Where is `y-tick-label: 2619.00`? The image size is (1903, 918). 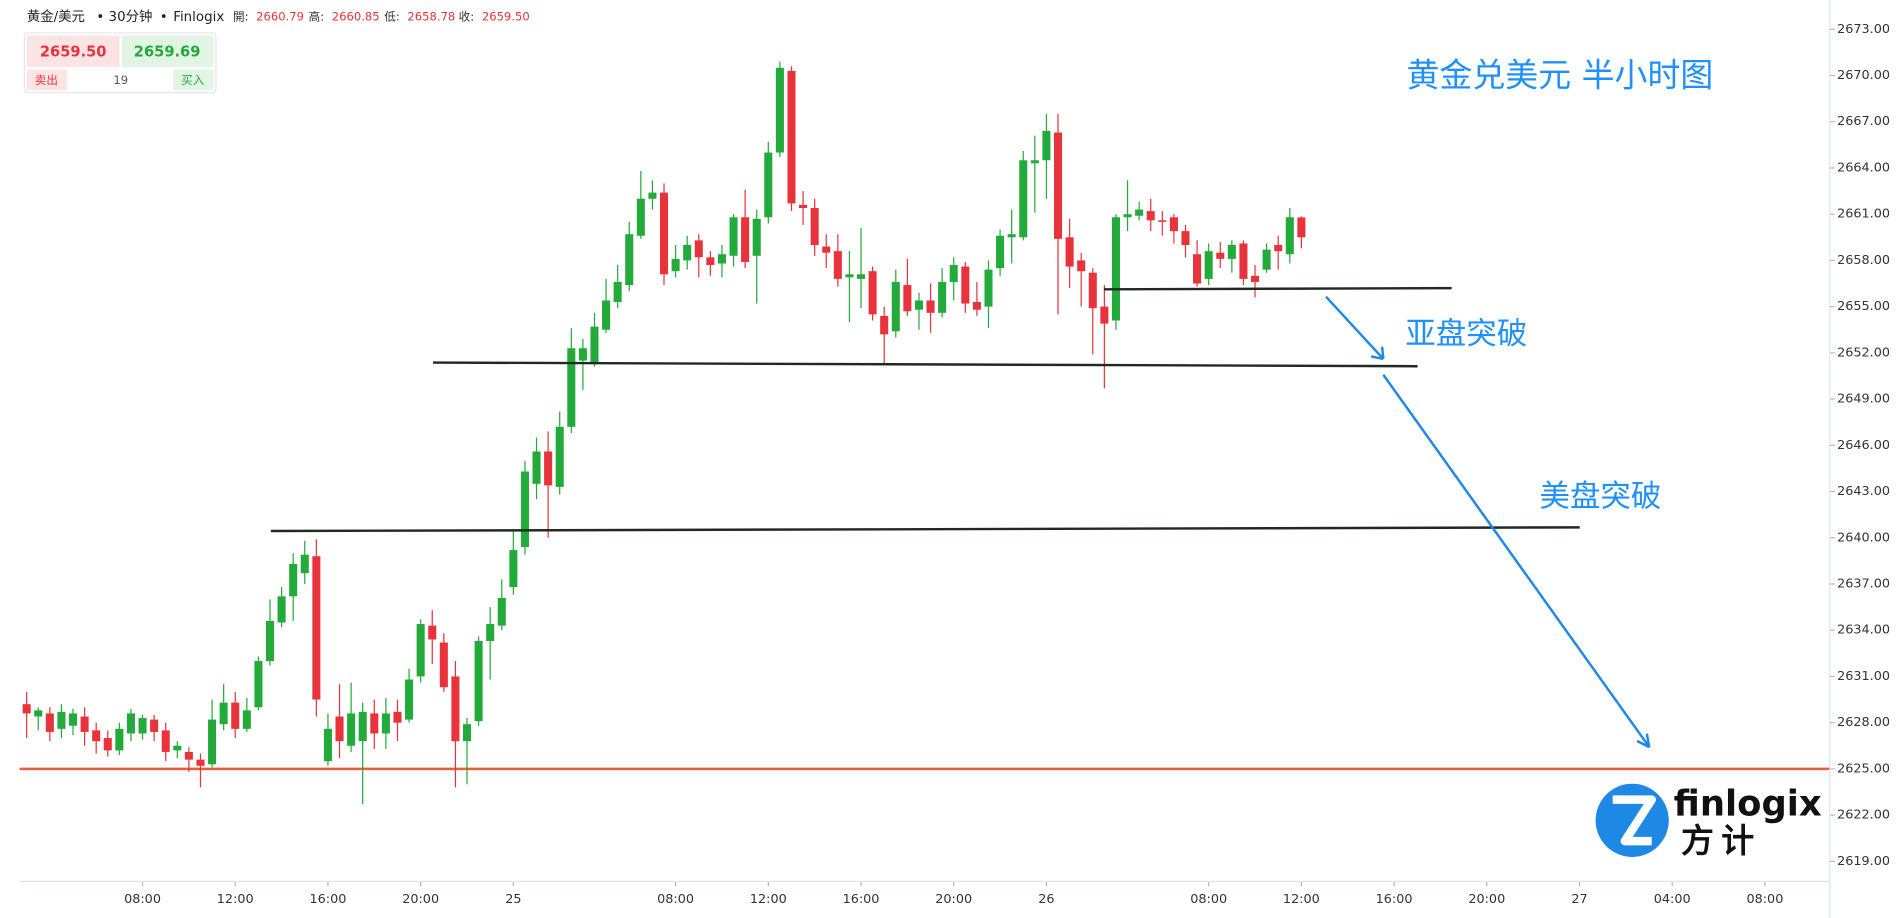 y-tick-label: 2619.00 is located at coordinates (1863, 861).